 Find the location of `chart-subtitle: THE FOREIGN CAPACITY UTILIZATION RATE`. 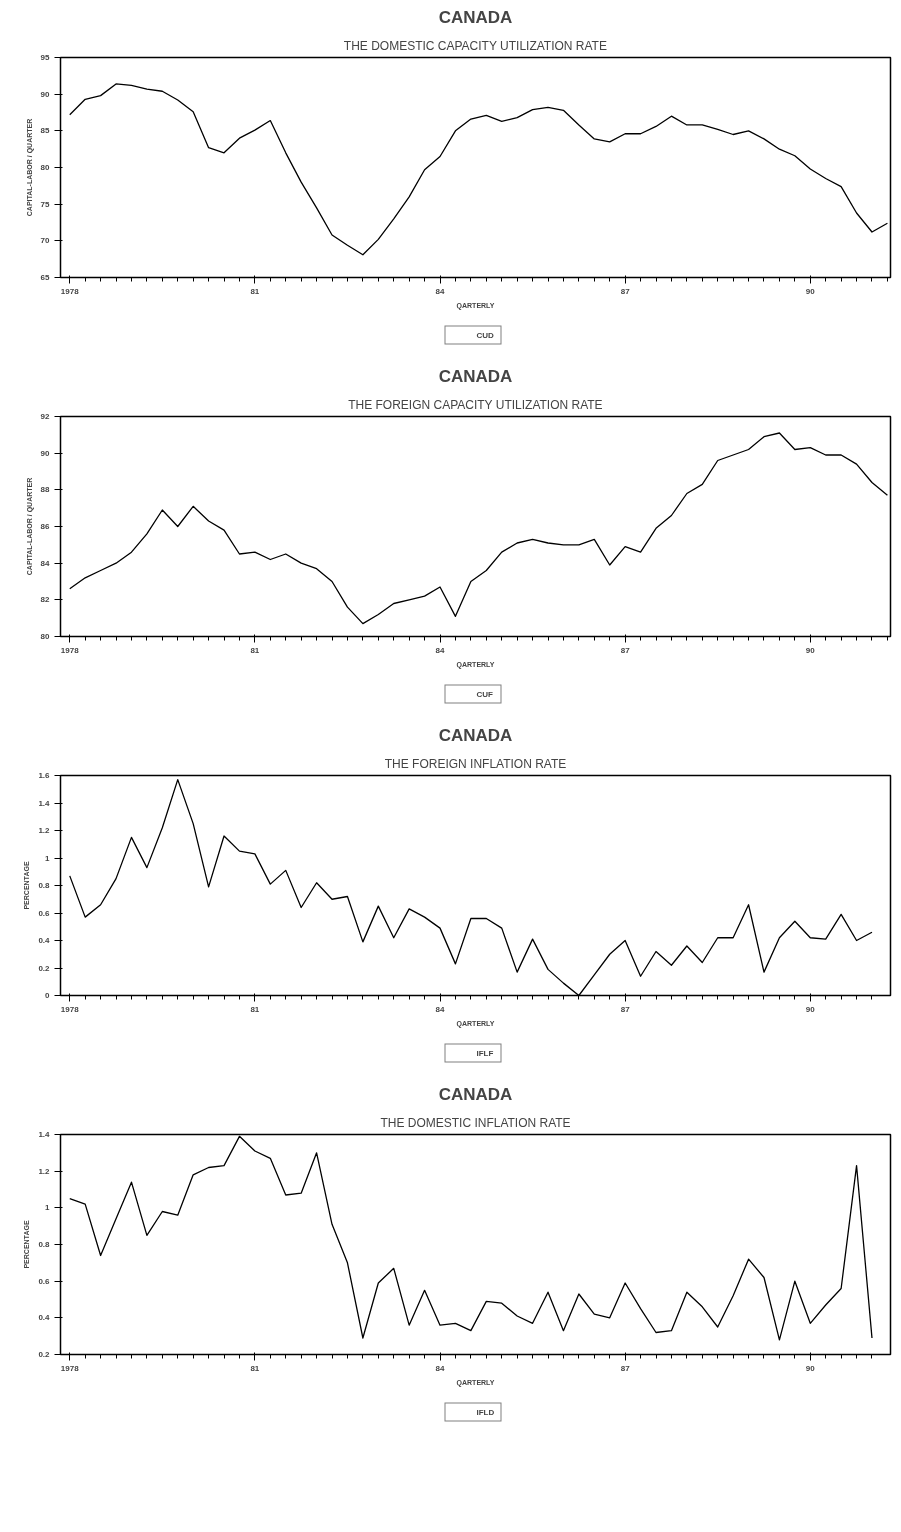

chart-subtitle: THE FOREIGN CAPACITY UTILIZATION RATE is located at coordinates (475, 404).